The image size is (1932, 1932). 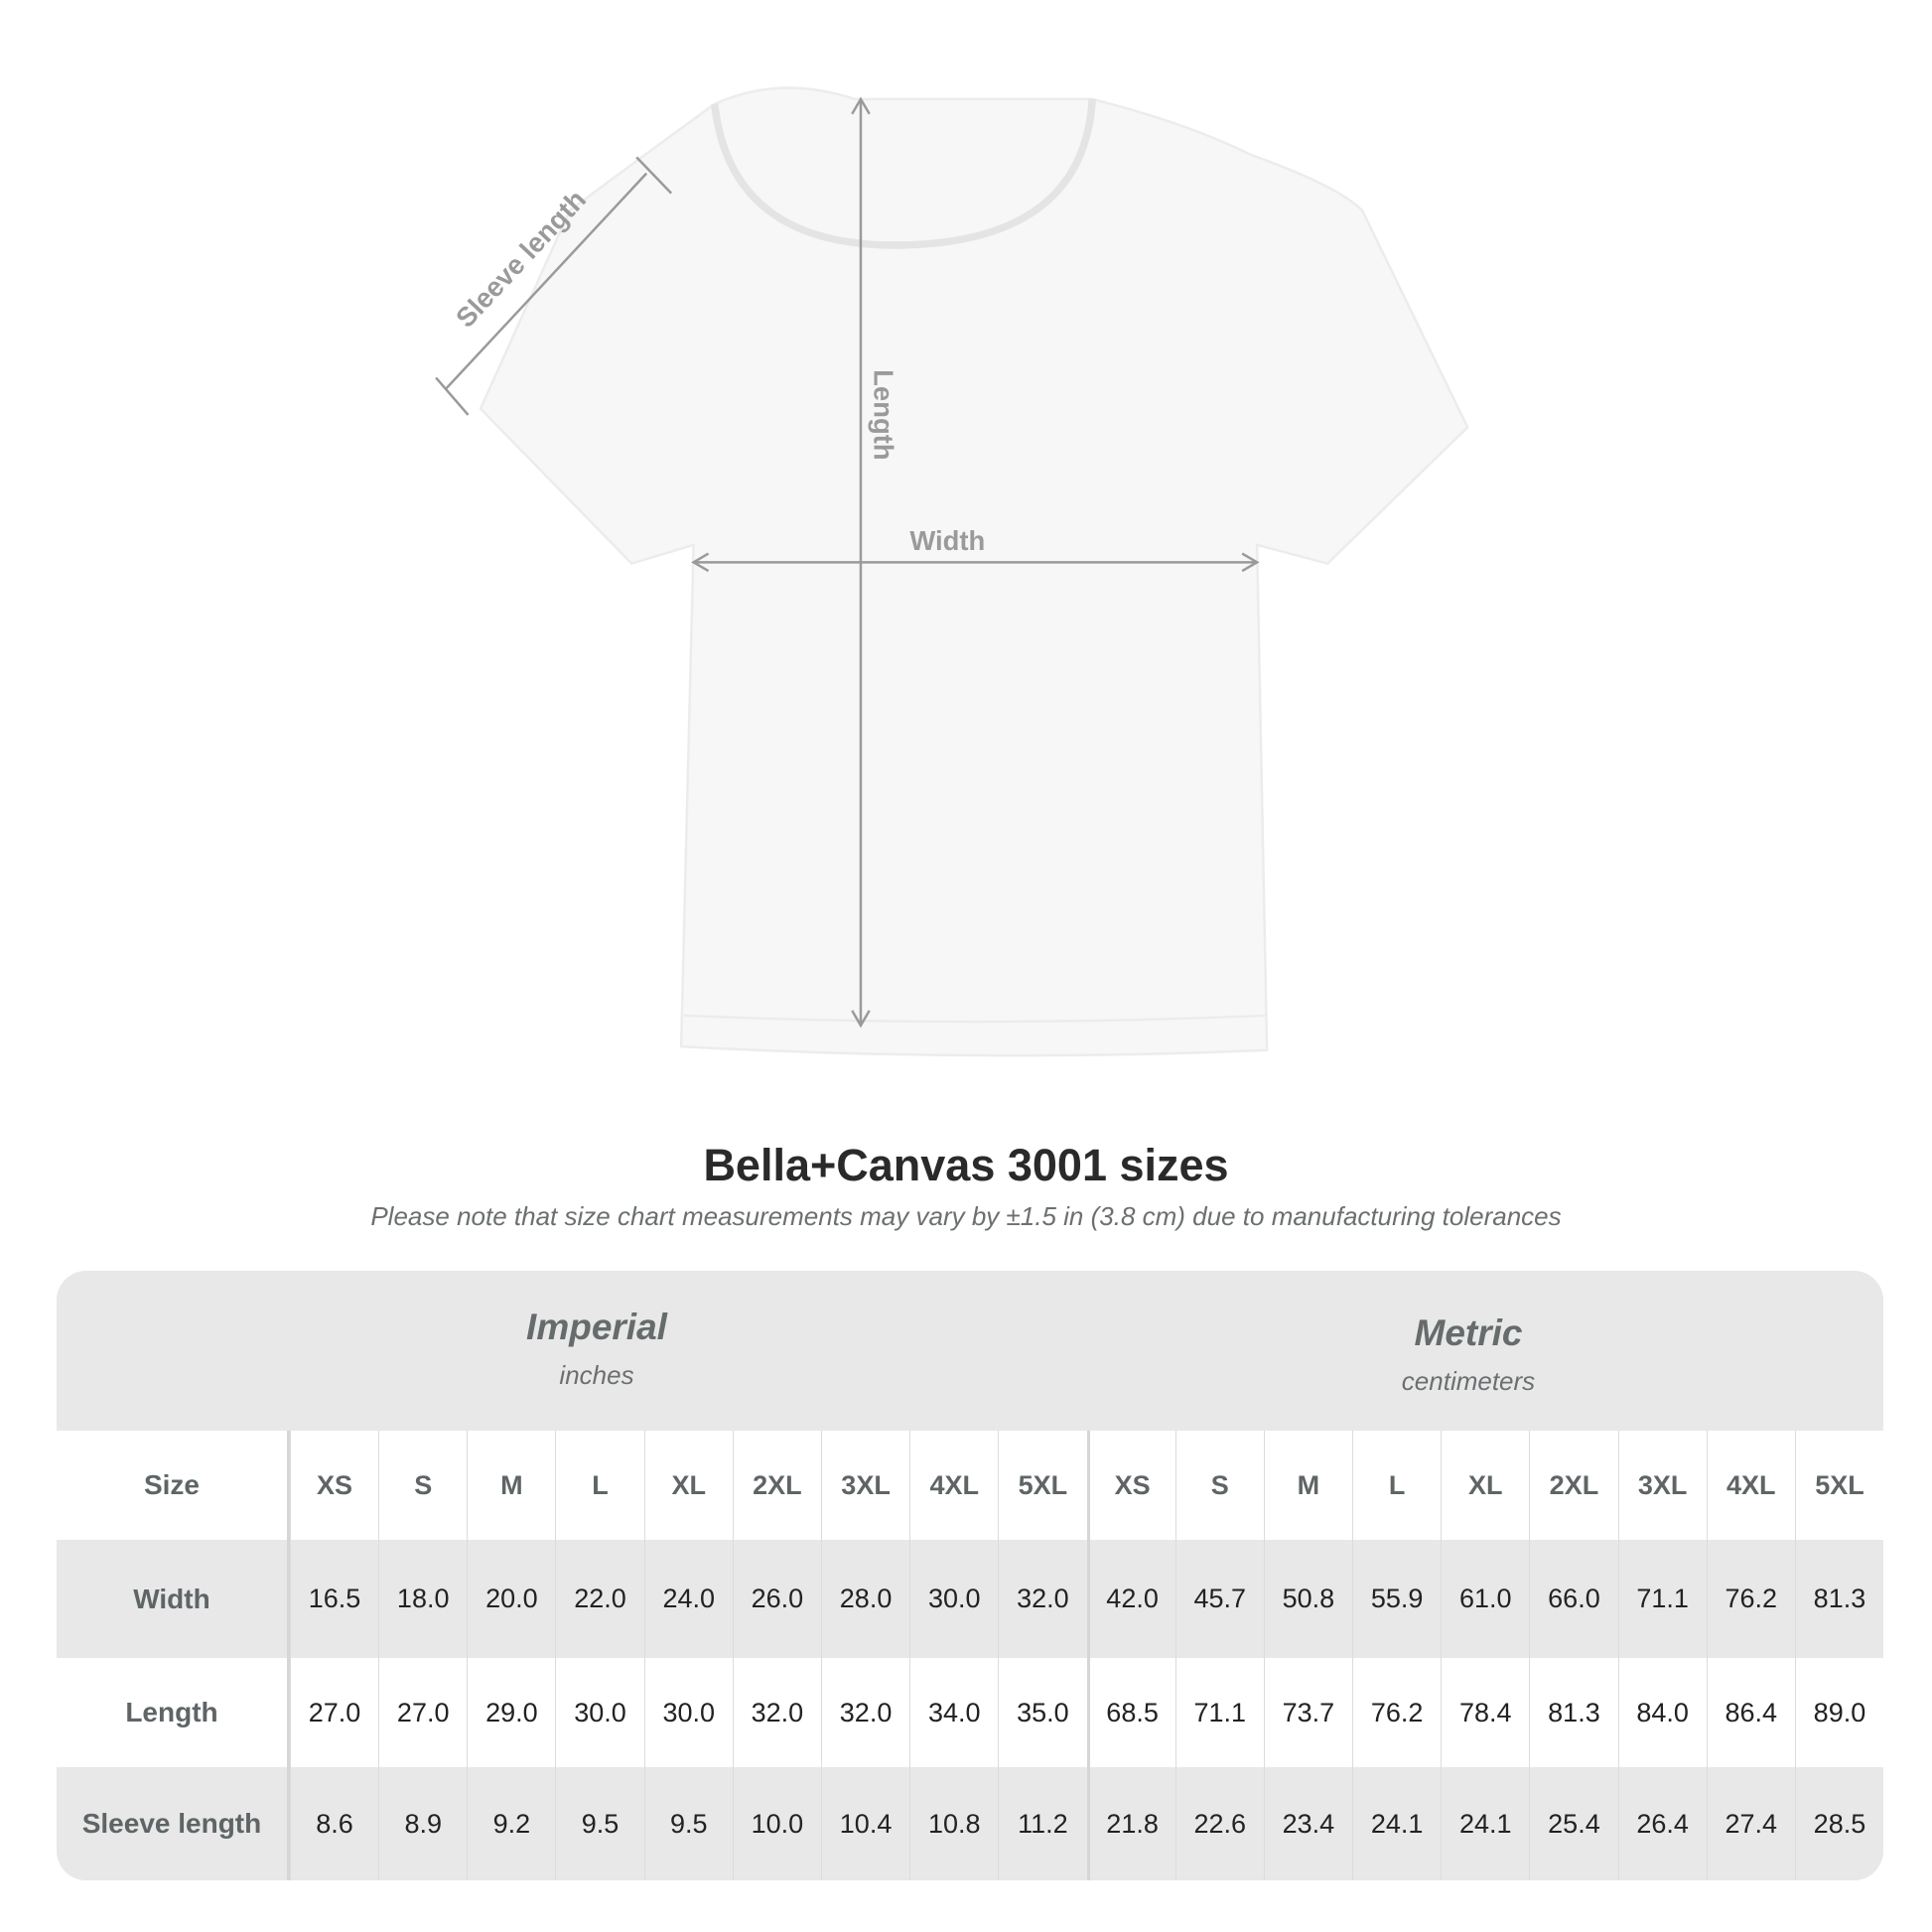 I want to click on size-label: Size, so click(x=173, y=1486).